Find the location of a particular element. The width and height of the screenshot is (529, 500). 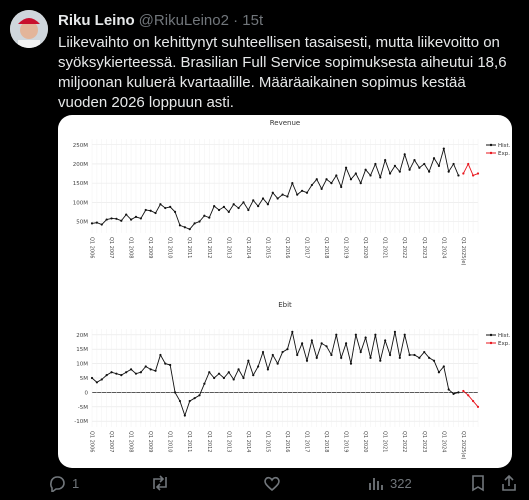

views-button: 322 is located at coordinates (390, 483).